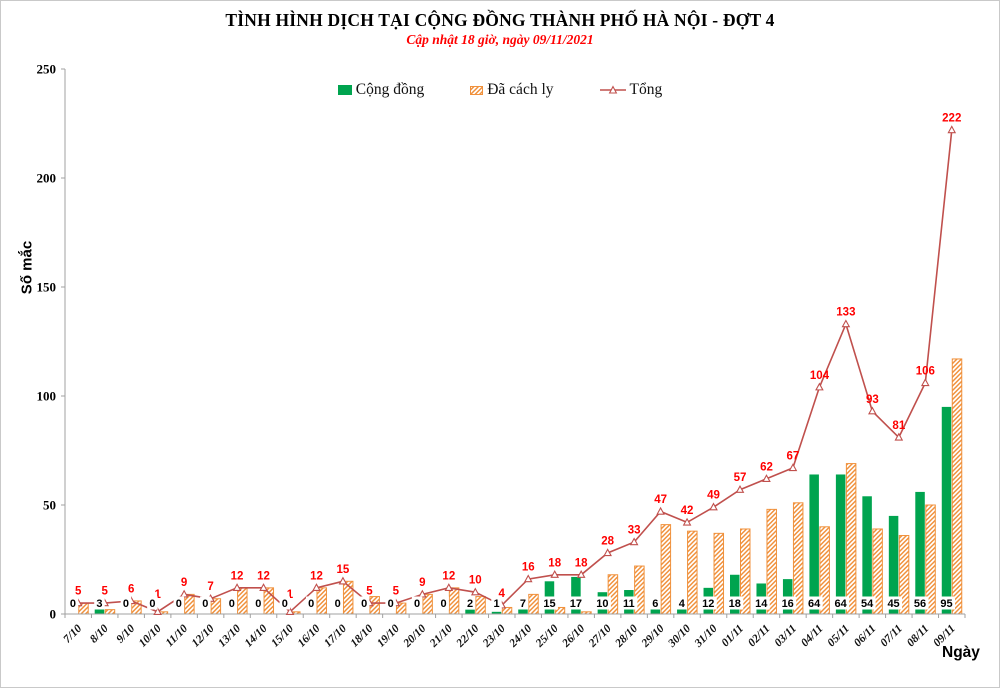 This screenshot has width=1000, height=688. What do you see at coordinates (282, 635) in the screenshot?
I see `x-category-label: 15/10` at bounding box center [282, 635].